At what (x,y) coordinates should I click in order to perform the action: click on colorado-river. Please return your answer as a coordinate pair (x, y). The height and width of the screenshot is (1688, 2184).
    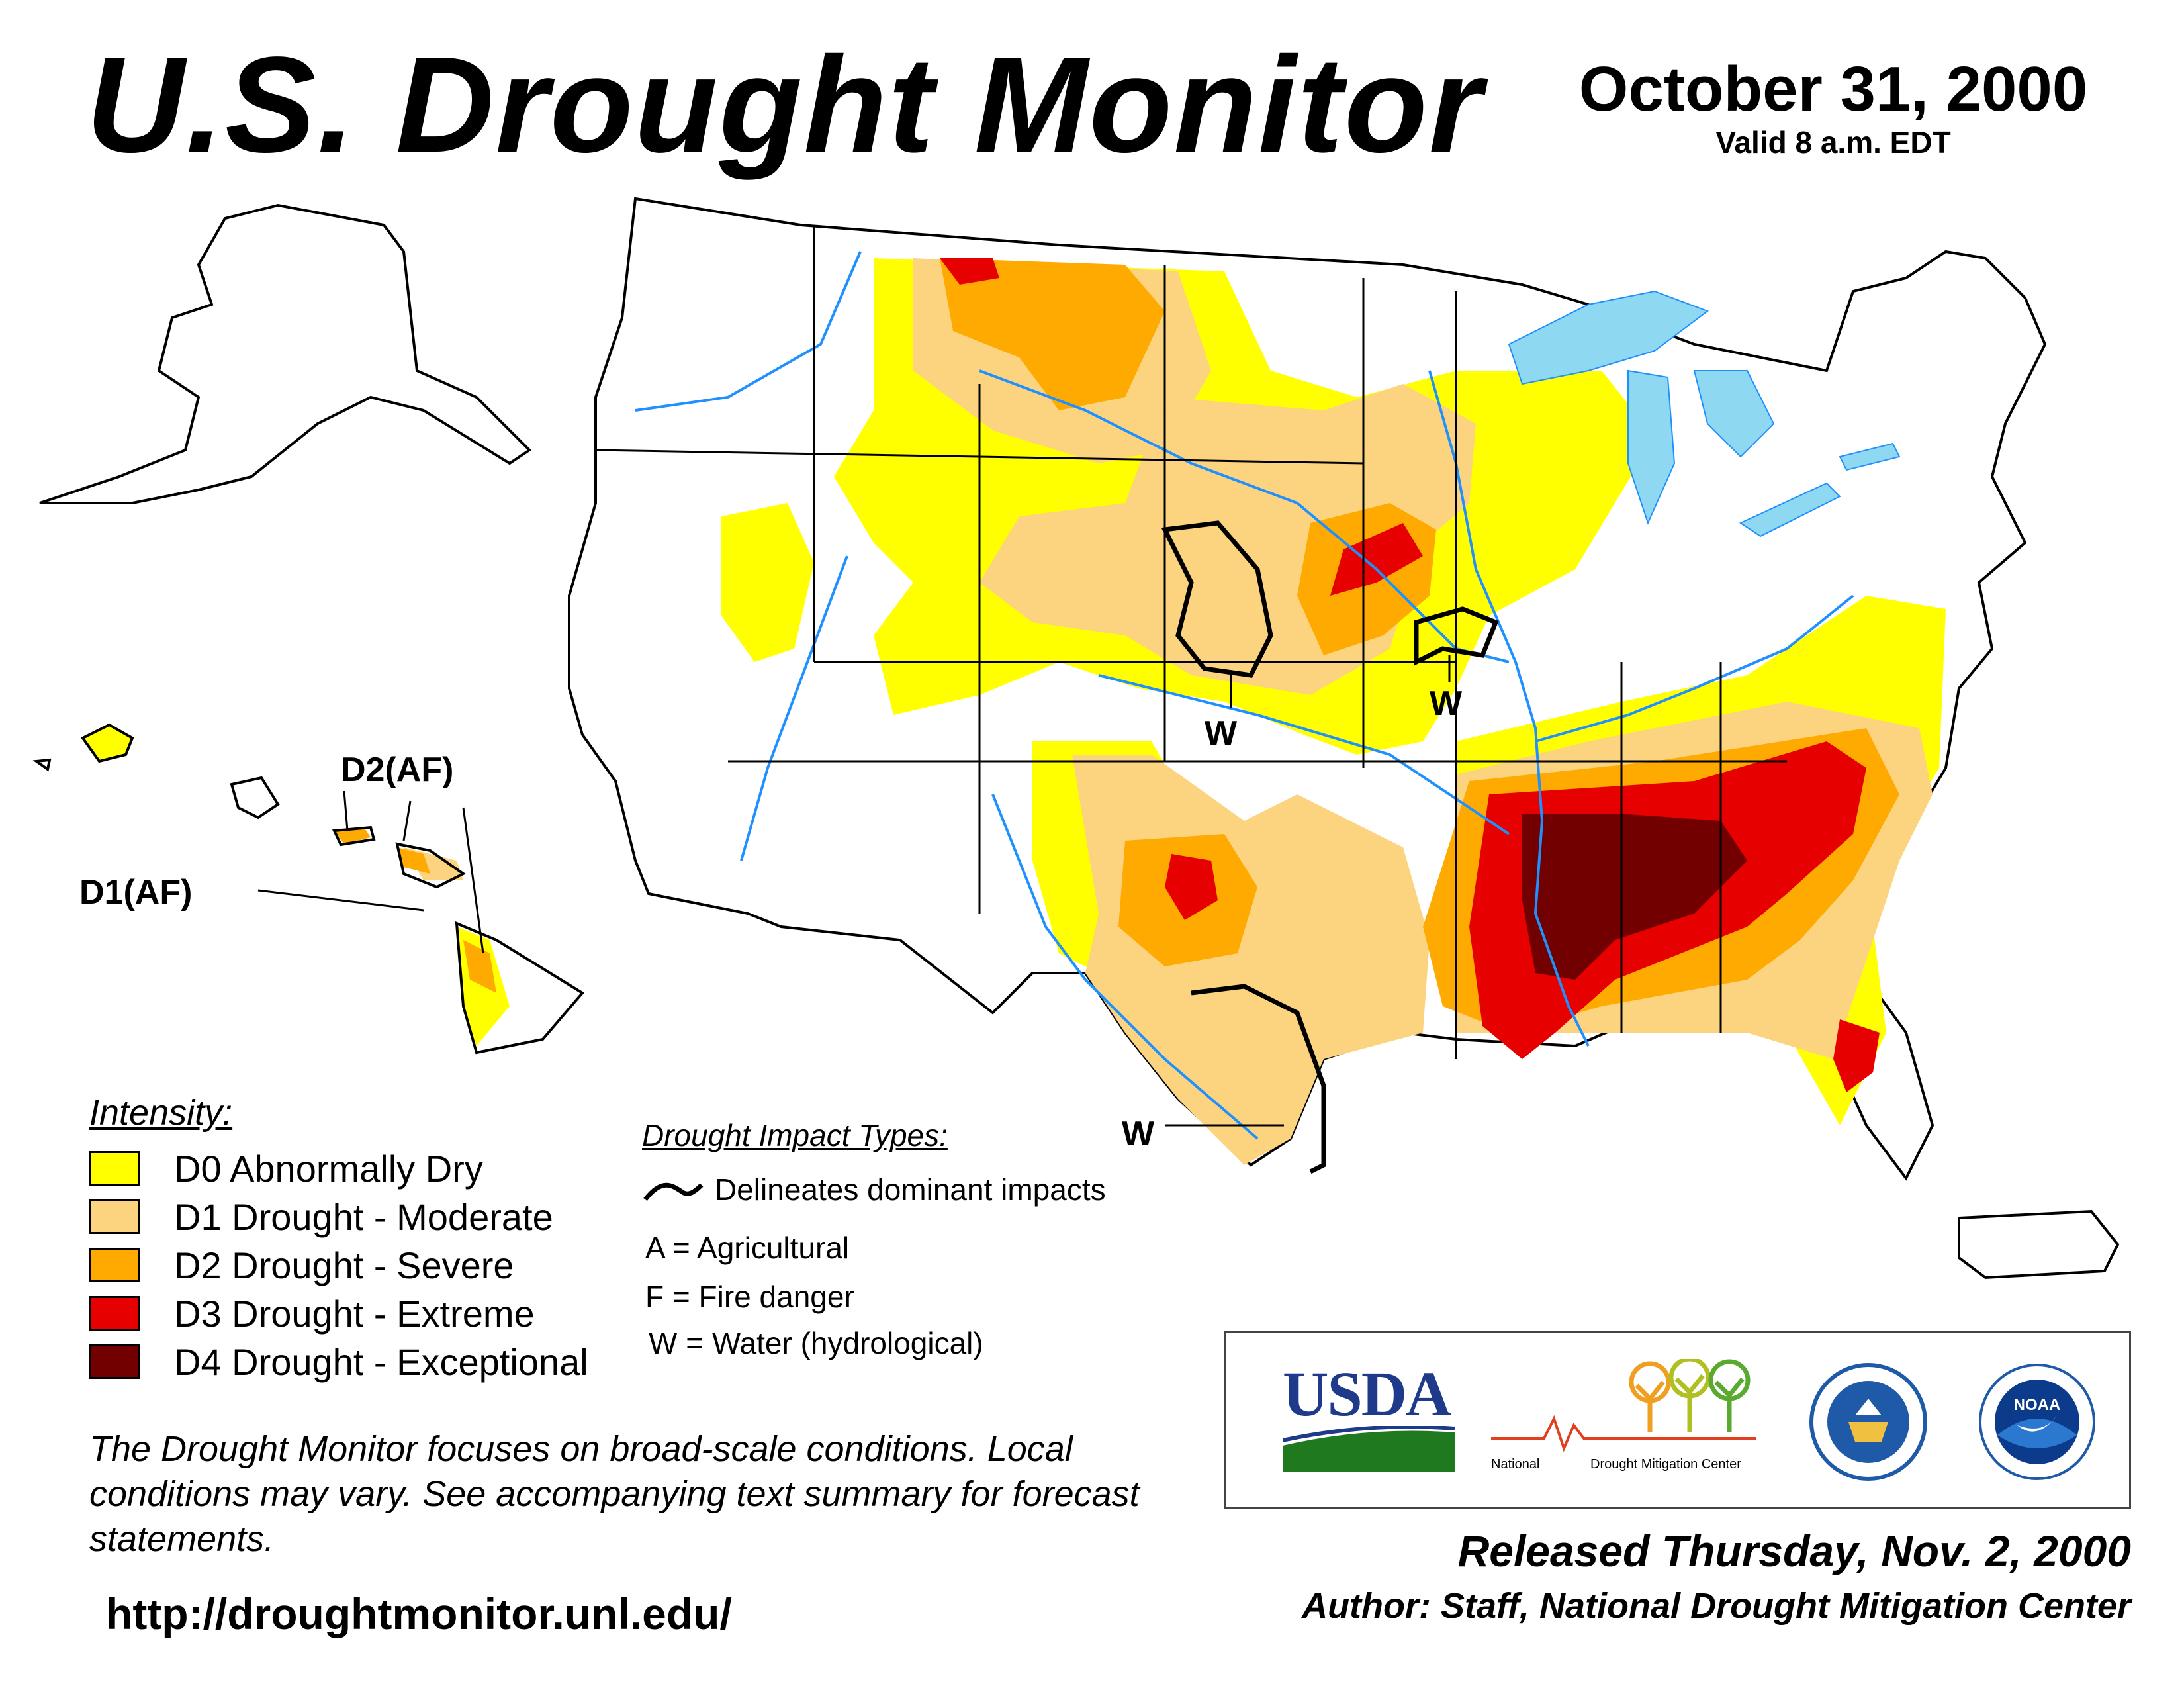
    Looking at the image, I should click on (794, 708).